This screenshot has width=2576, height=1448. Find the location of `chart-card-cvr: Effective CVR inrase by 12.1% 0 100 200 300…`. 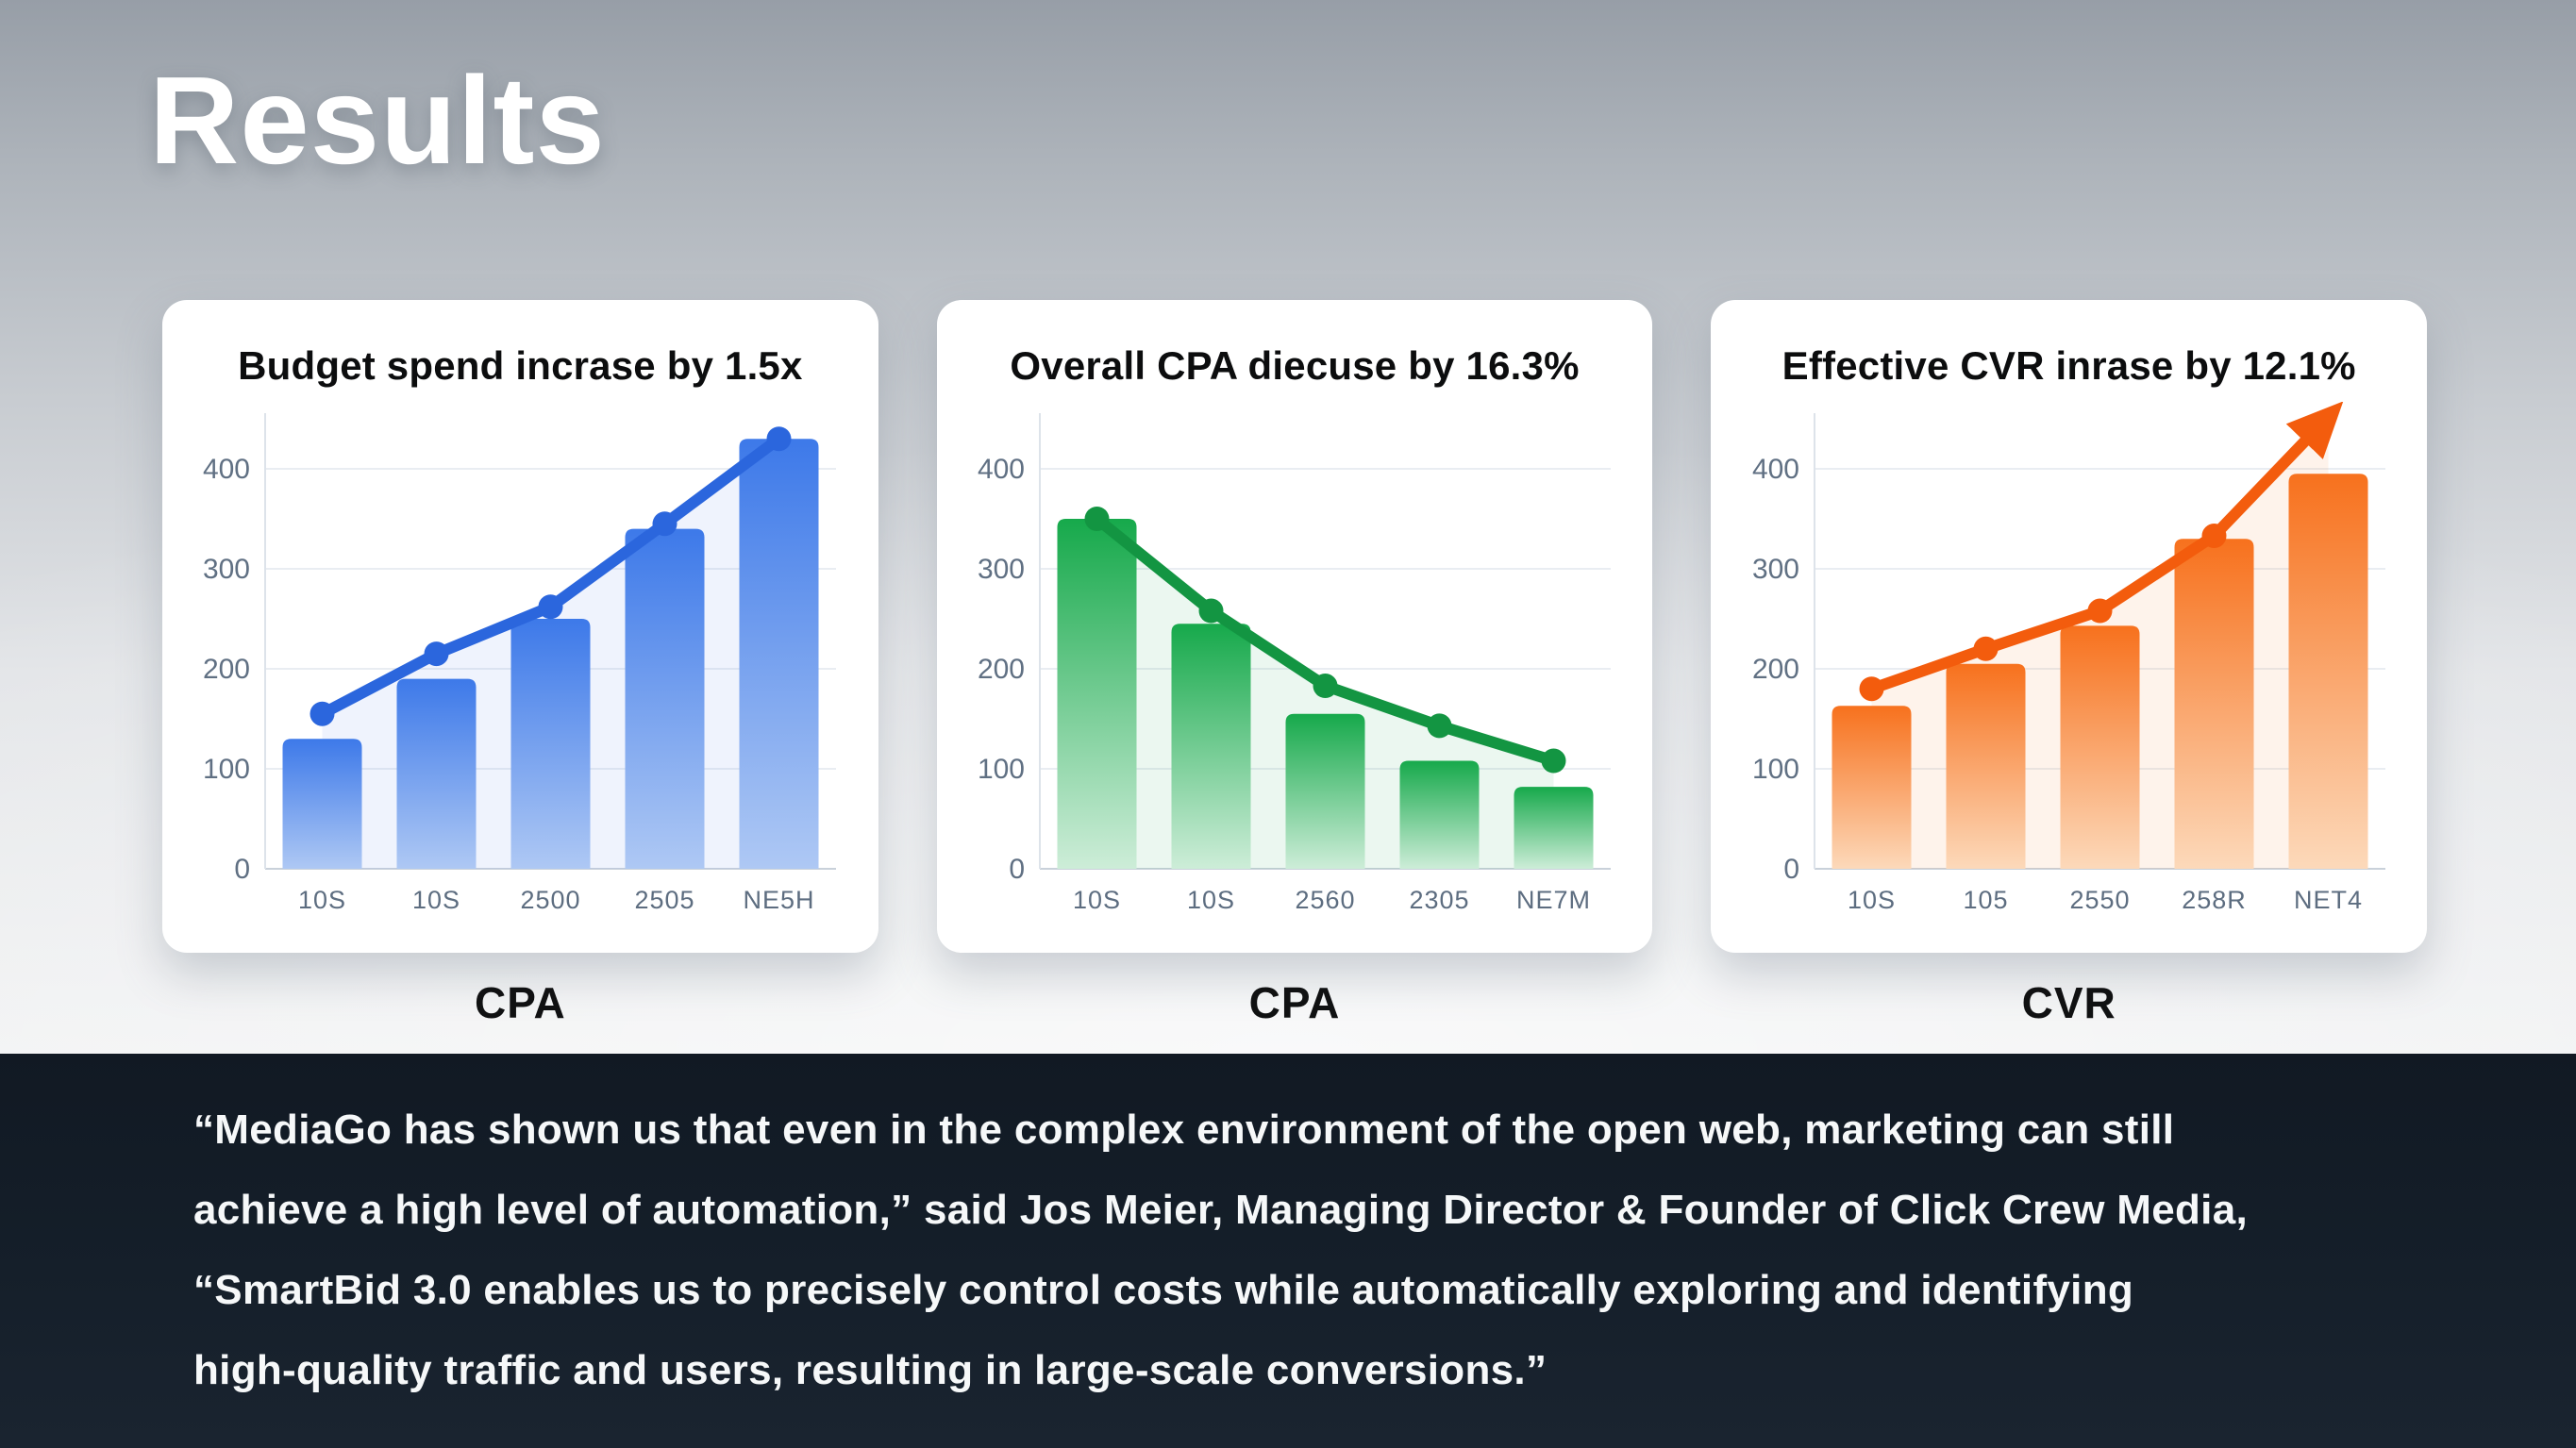

chart-card-cvr: Effective CVR inrase by 12.1% 0 100 200 300… is located at coordinates (2069, 626).